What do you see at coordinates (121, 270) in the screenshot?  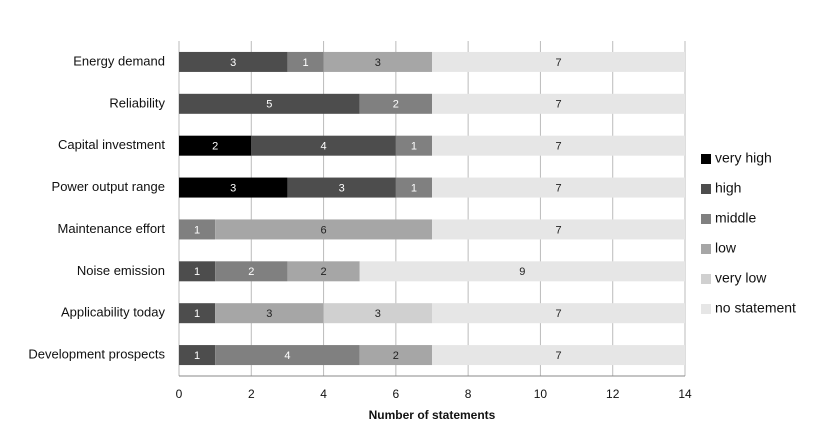 I see `y-tick-label: Noise emission` at bounding box center [121, 270].